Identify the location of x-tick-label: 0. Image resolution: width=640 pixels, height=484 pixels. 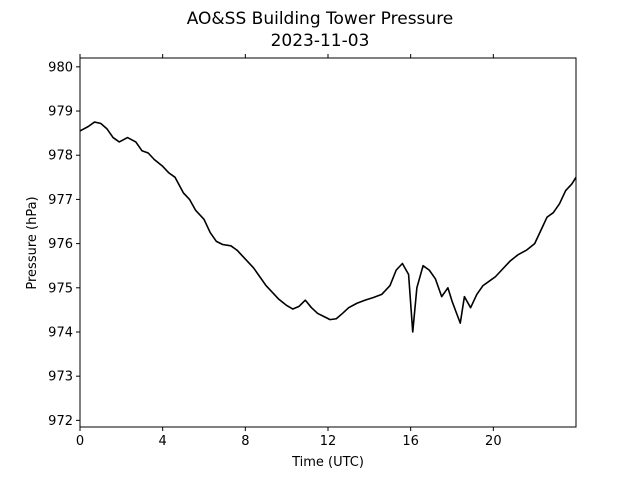
(80, 441).